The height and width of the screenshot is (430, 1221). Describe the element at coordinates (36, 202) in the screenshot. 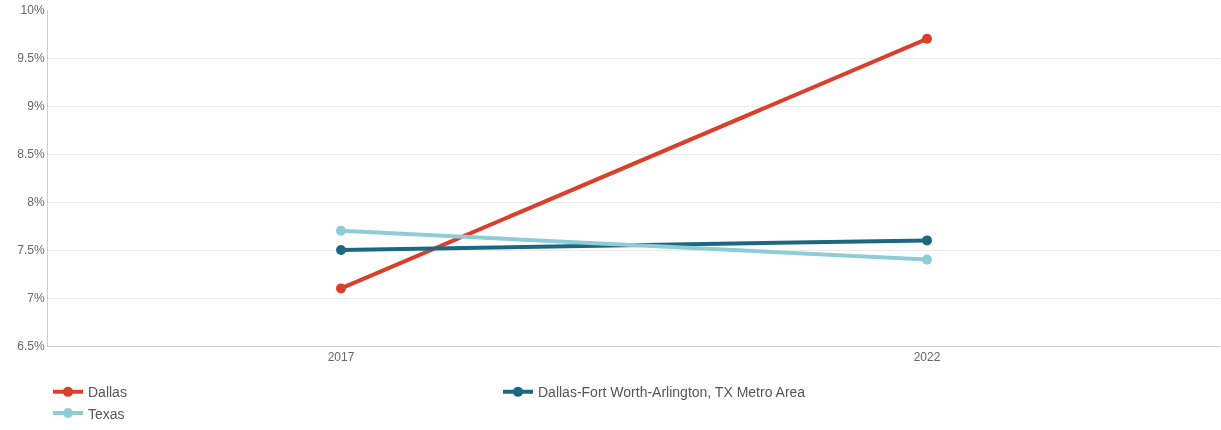

I see `y-tick-label: 8%` at that location.